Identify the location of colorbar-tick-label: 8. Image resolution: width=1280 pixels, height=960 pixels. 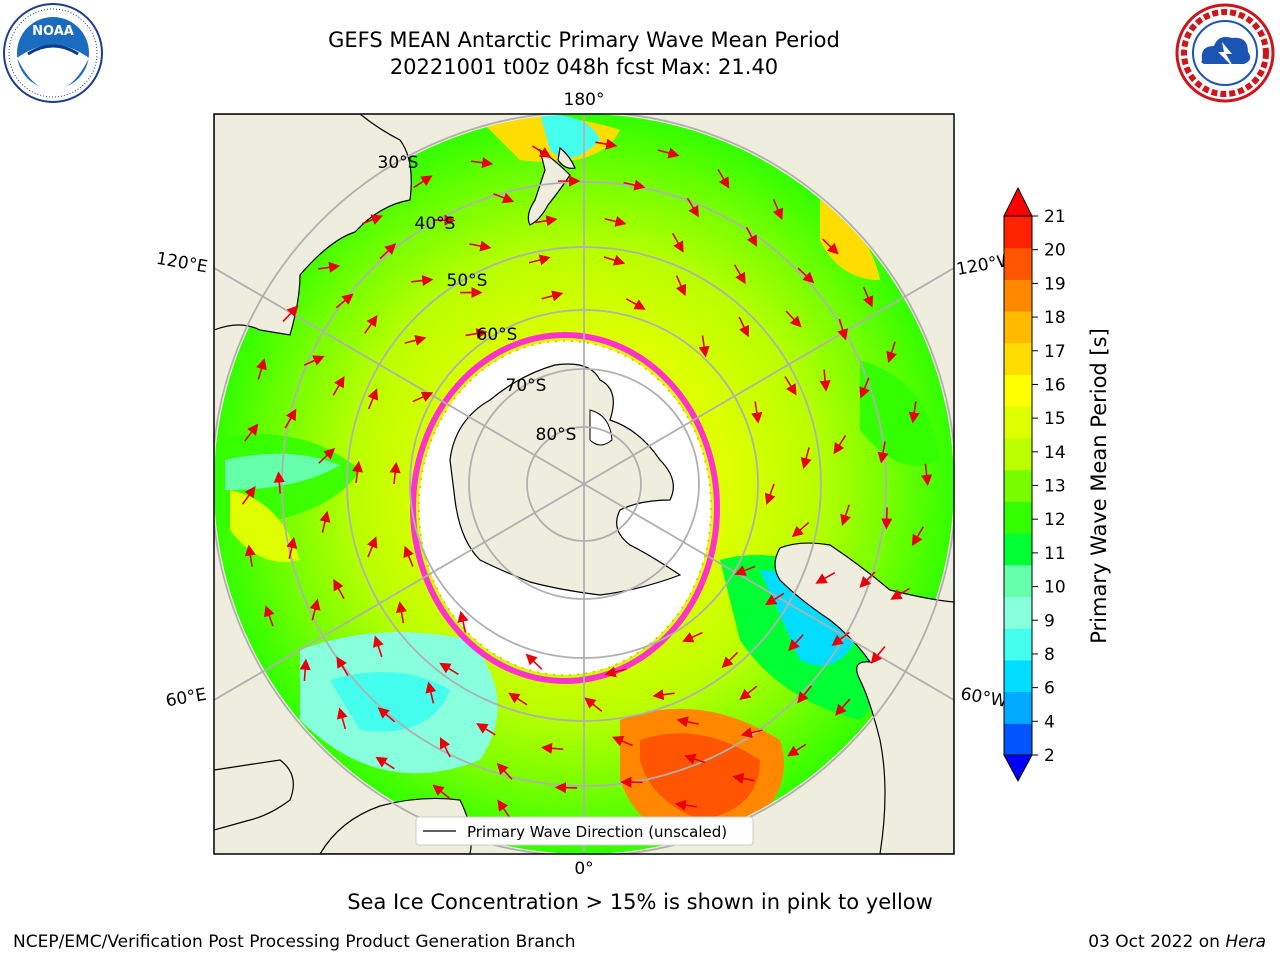
(1049, 655).